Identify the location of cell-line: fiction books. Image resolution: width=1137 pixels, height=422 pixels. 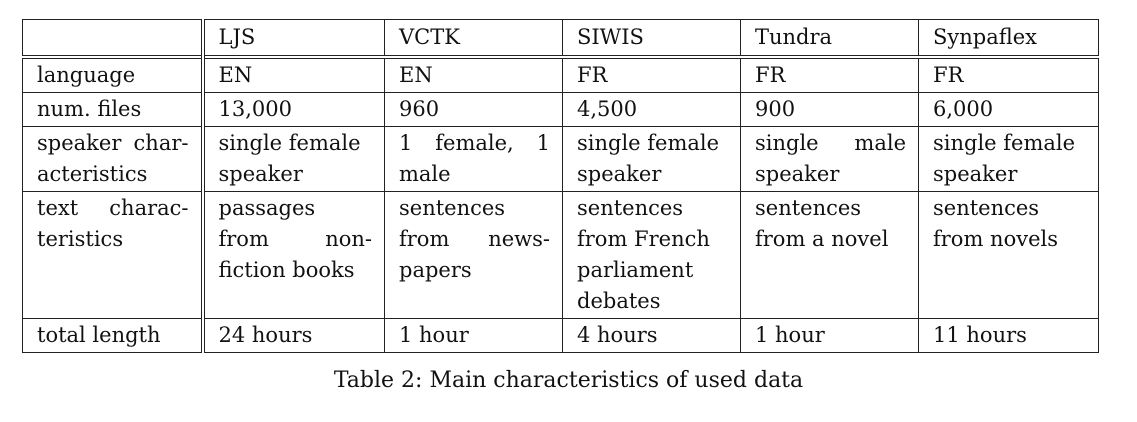
(286, 270).